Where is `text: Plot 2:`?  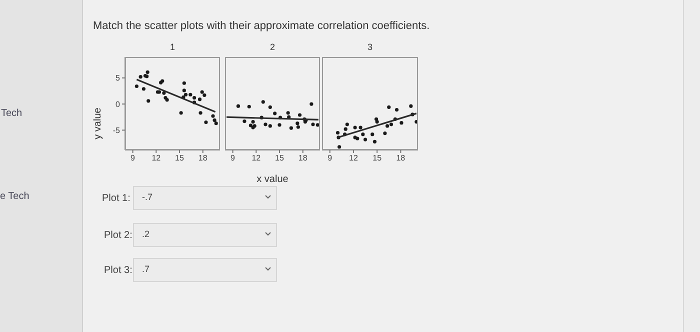 text: Plot 2: is located at coordinates (118, 235).